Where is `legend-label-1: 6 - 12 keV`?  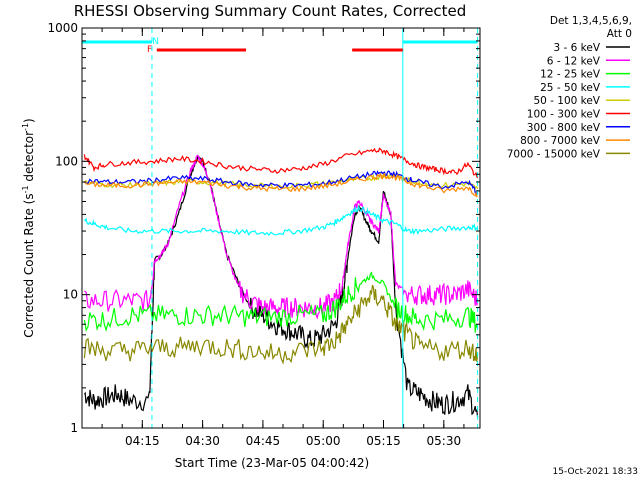
legend-label-1: 6 - 12 keV is located at coordinates (574, 61).